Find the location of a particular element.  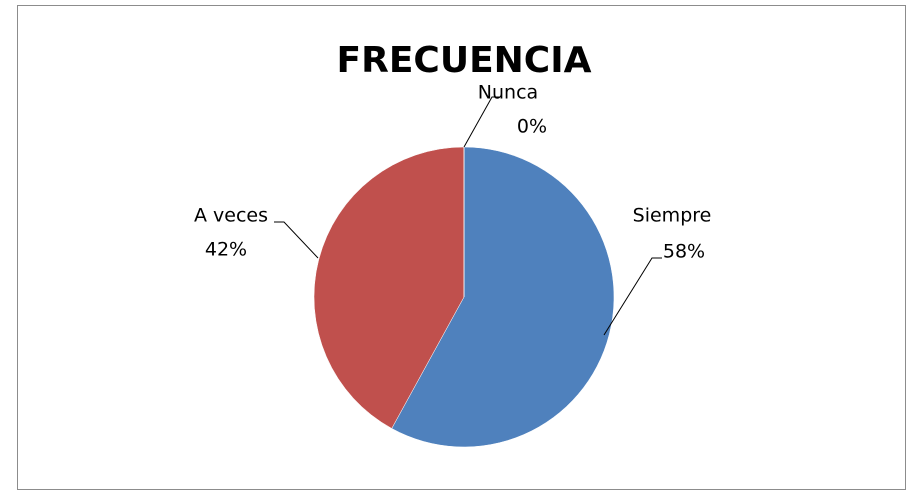

slice-label: Nunca is located at coordinates (508, 93).